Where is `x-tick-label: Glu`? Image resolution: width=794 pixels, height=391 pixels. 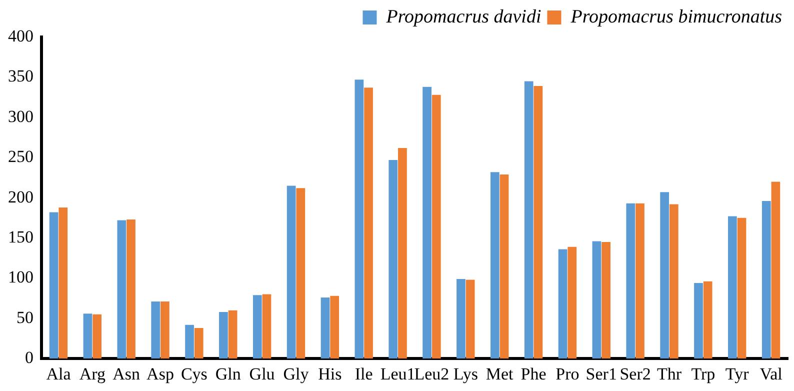
x-tick-label: Glu is located at coordinates (262, 374).